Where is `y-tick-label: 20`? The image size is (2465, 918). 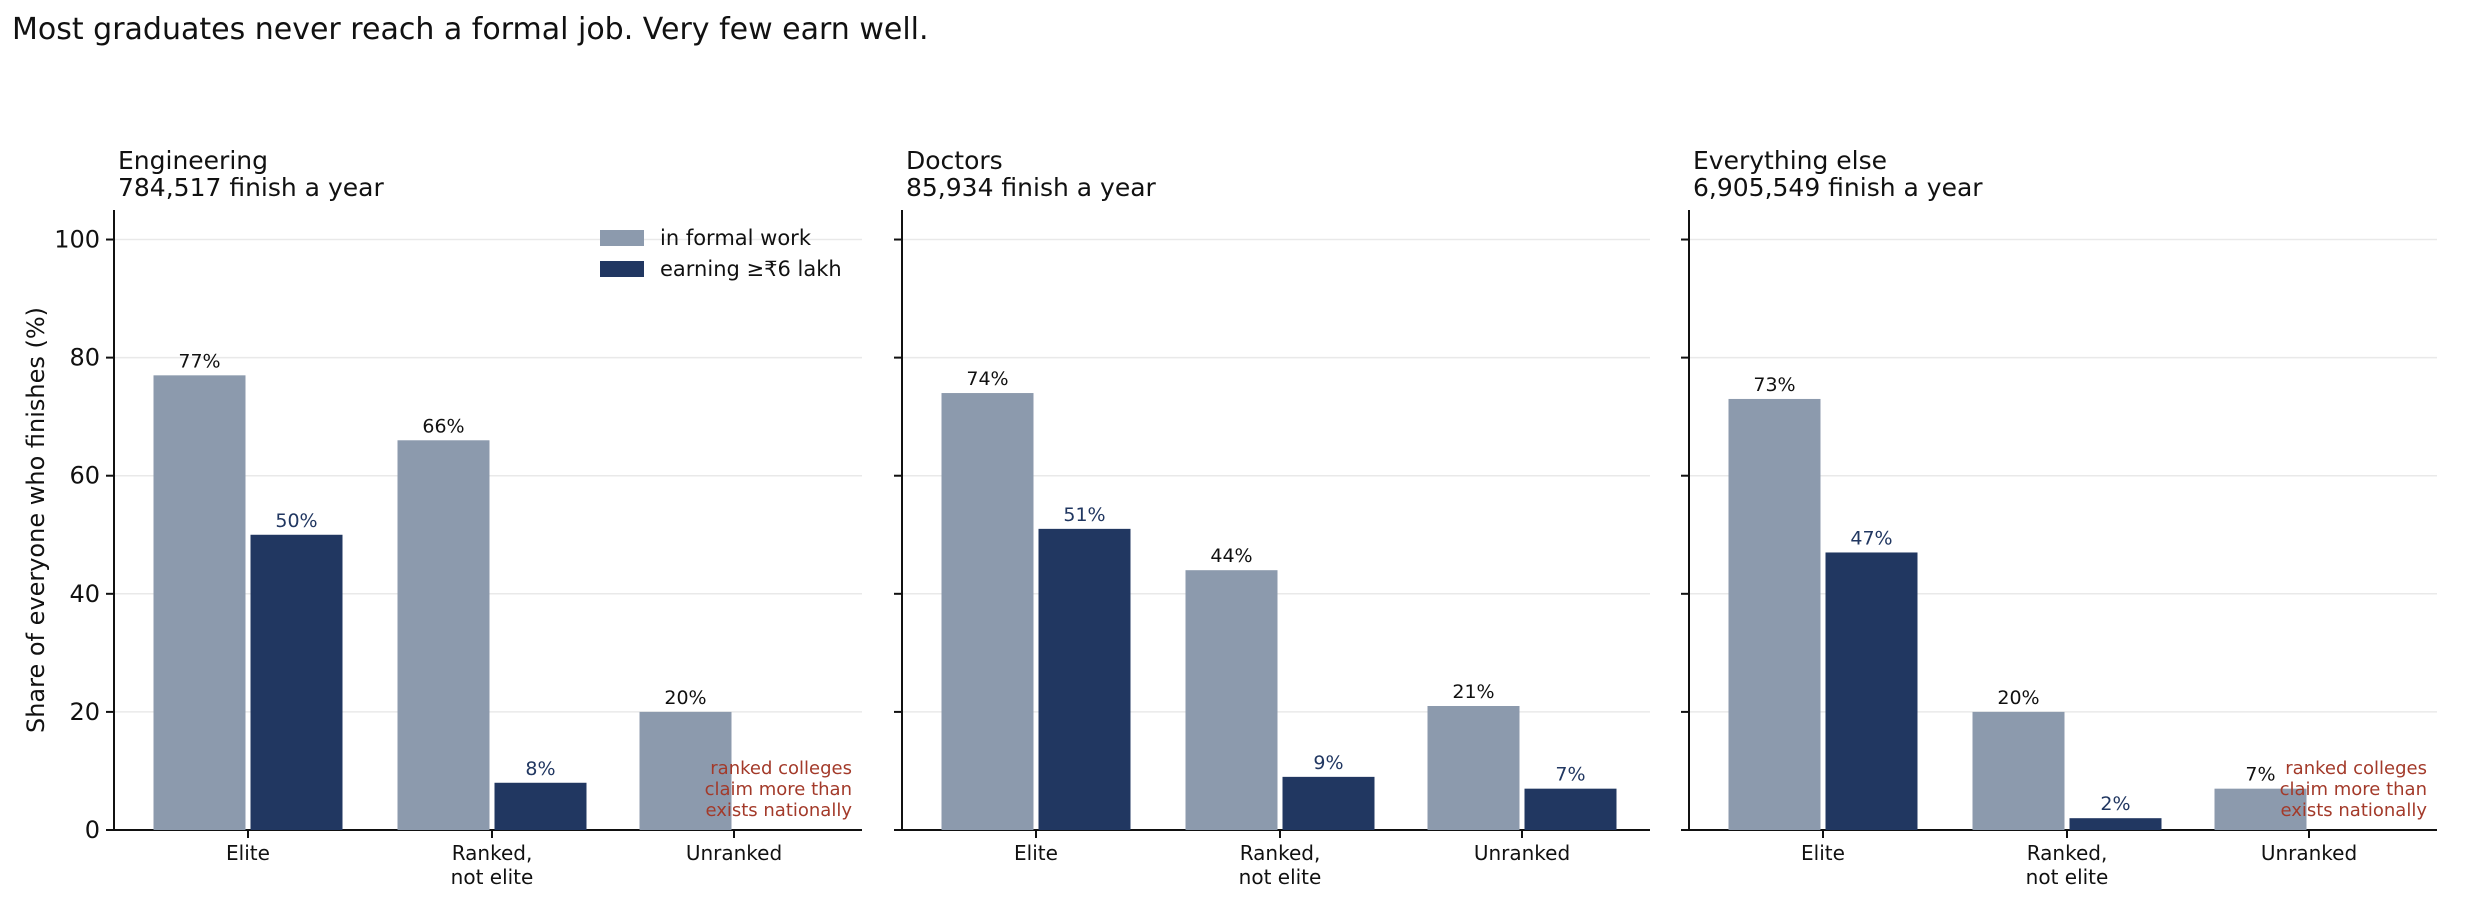
y-tick-label: 20 is located at coordinates (84, 712).